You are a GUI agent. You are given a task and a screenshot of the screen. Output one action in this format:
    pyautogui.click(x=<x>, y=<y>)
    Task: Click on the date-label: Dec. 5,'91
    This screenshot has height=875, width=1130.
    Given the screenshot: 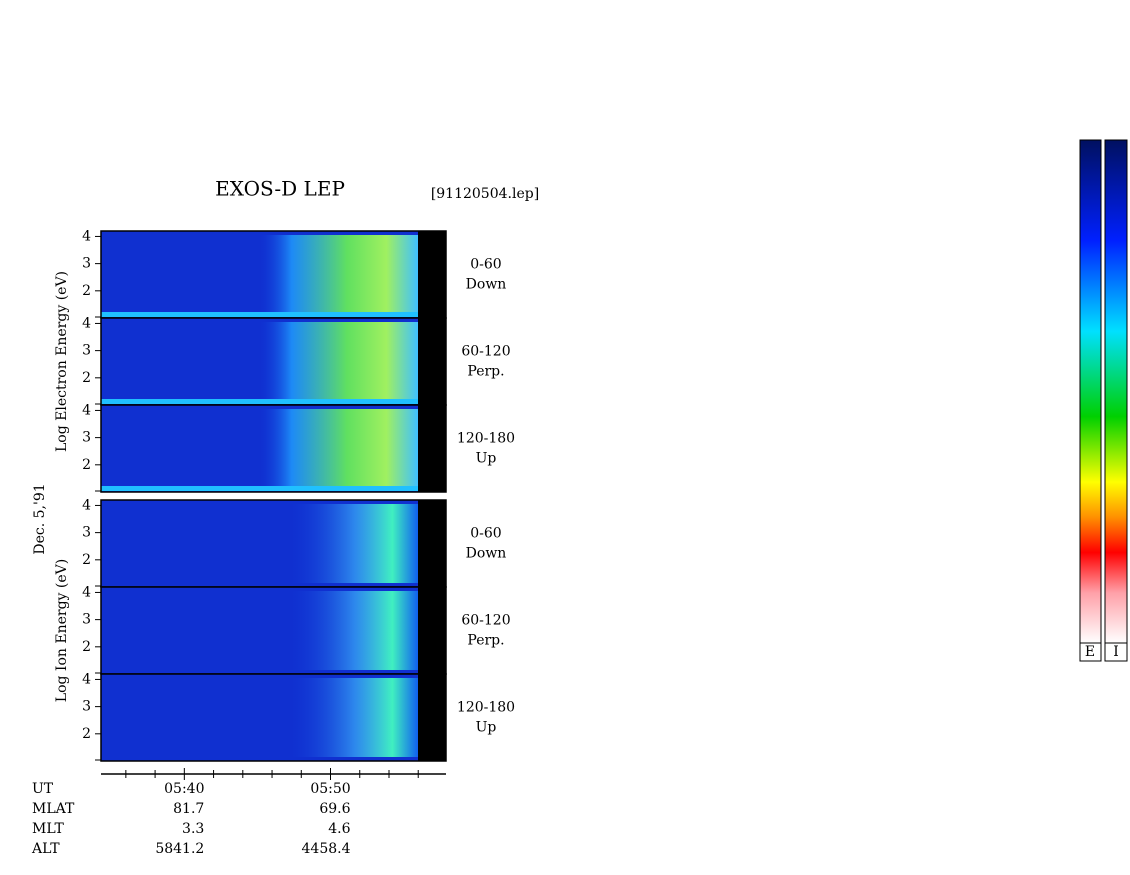 What is the action you would take?
    pyautogui.click(x=40, y=518)
    